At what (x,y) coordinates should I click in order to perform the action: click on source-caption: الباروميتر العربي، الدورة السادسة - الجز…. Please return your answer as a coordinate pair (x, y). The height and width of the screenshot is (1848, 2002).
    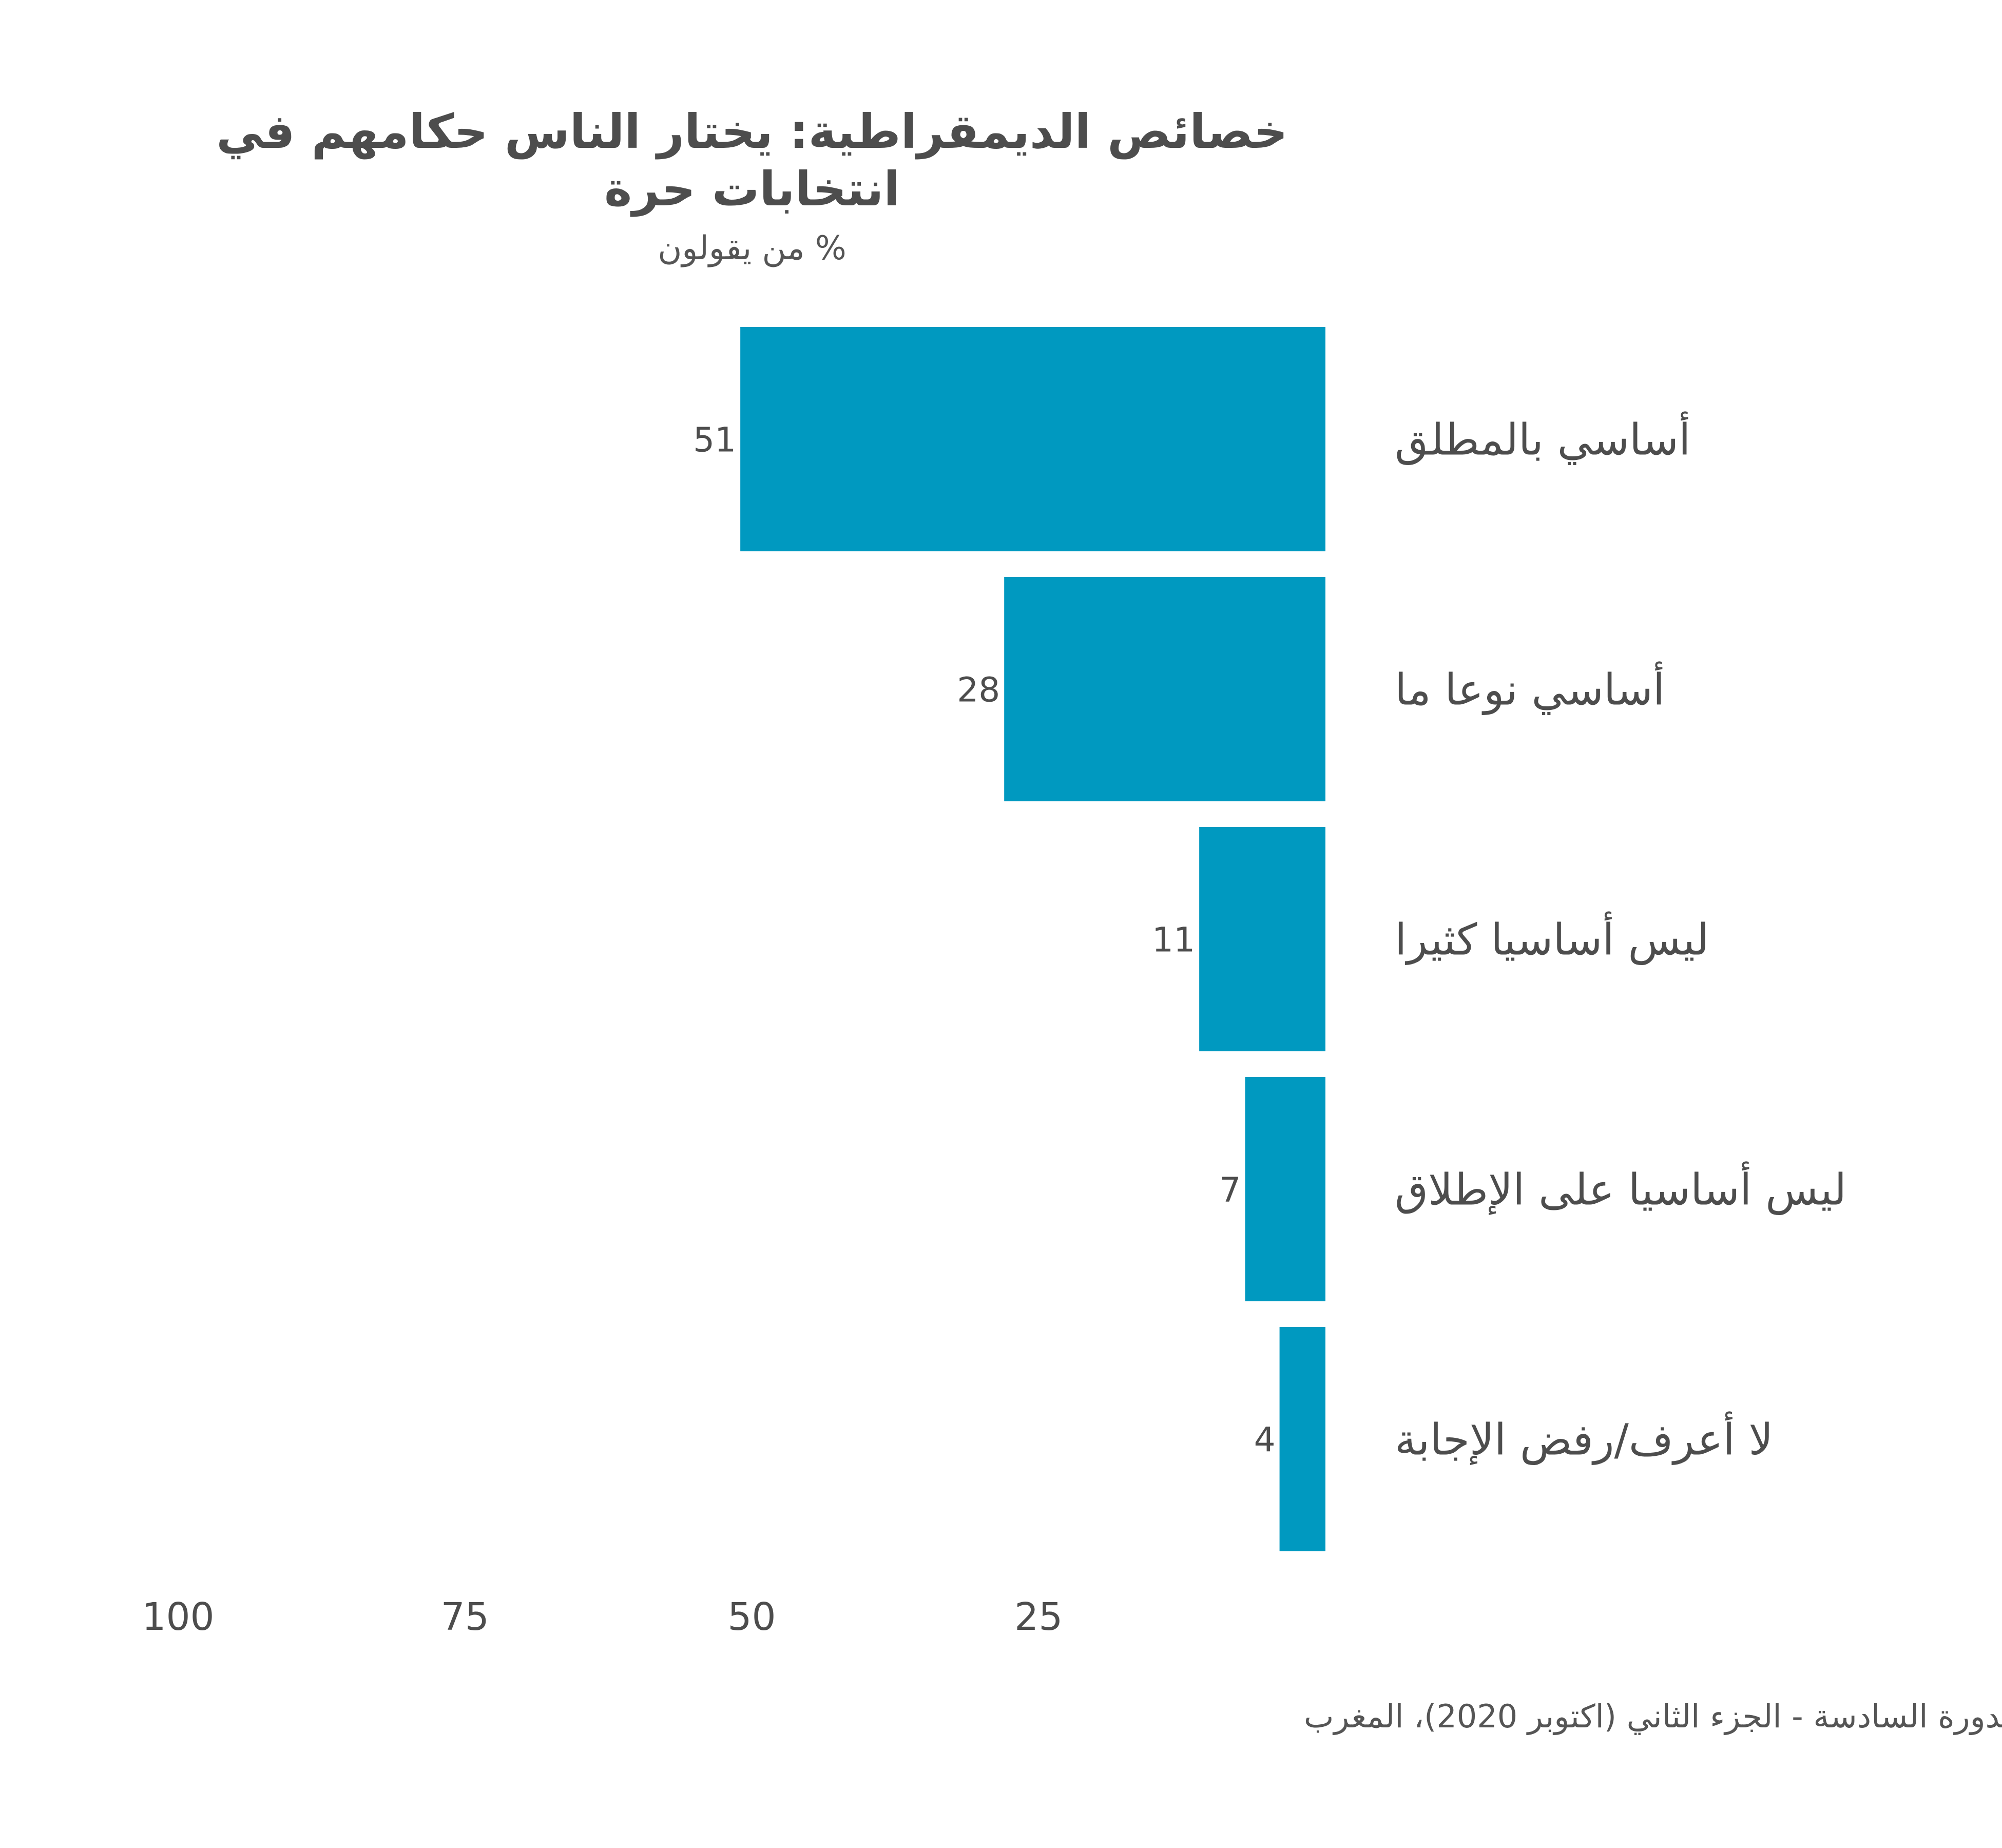
    Looking at the image, I should click on (1653, 1716).